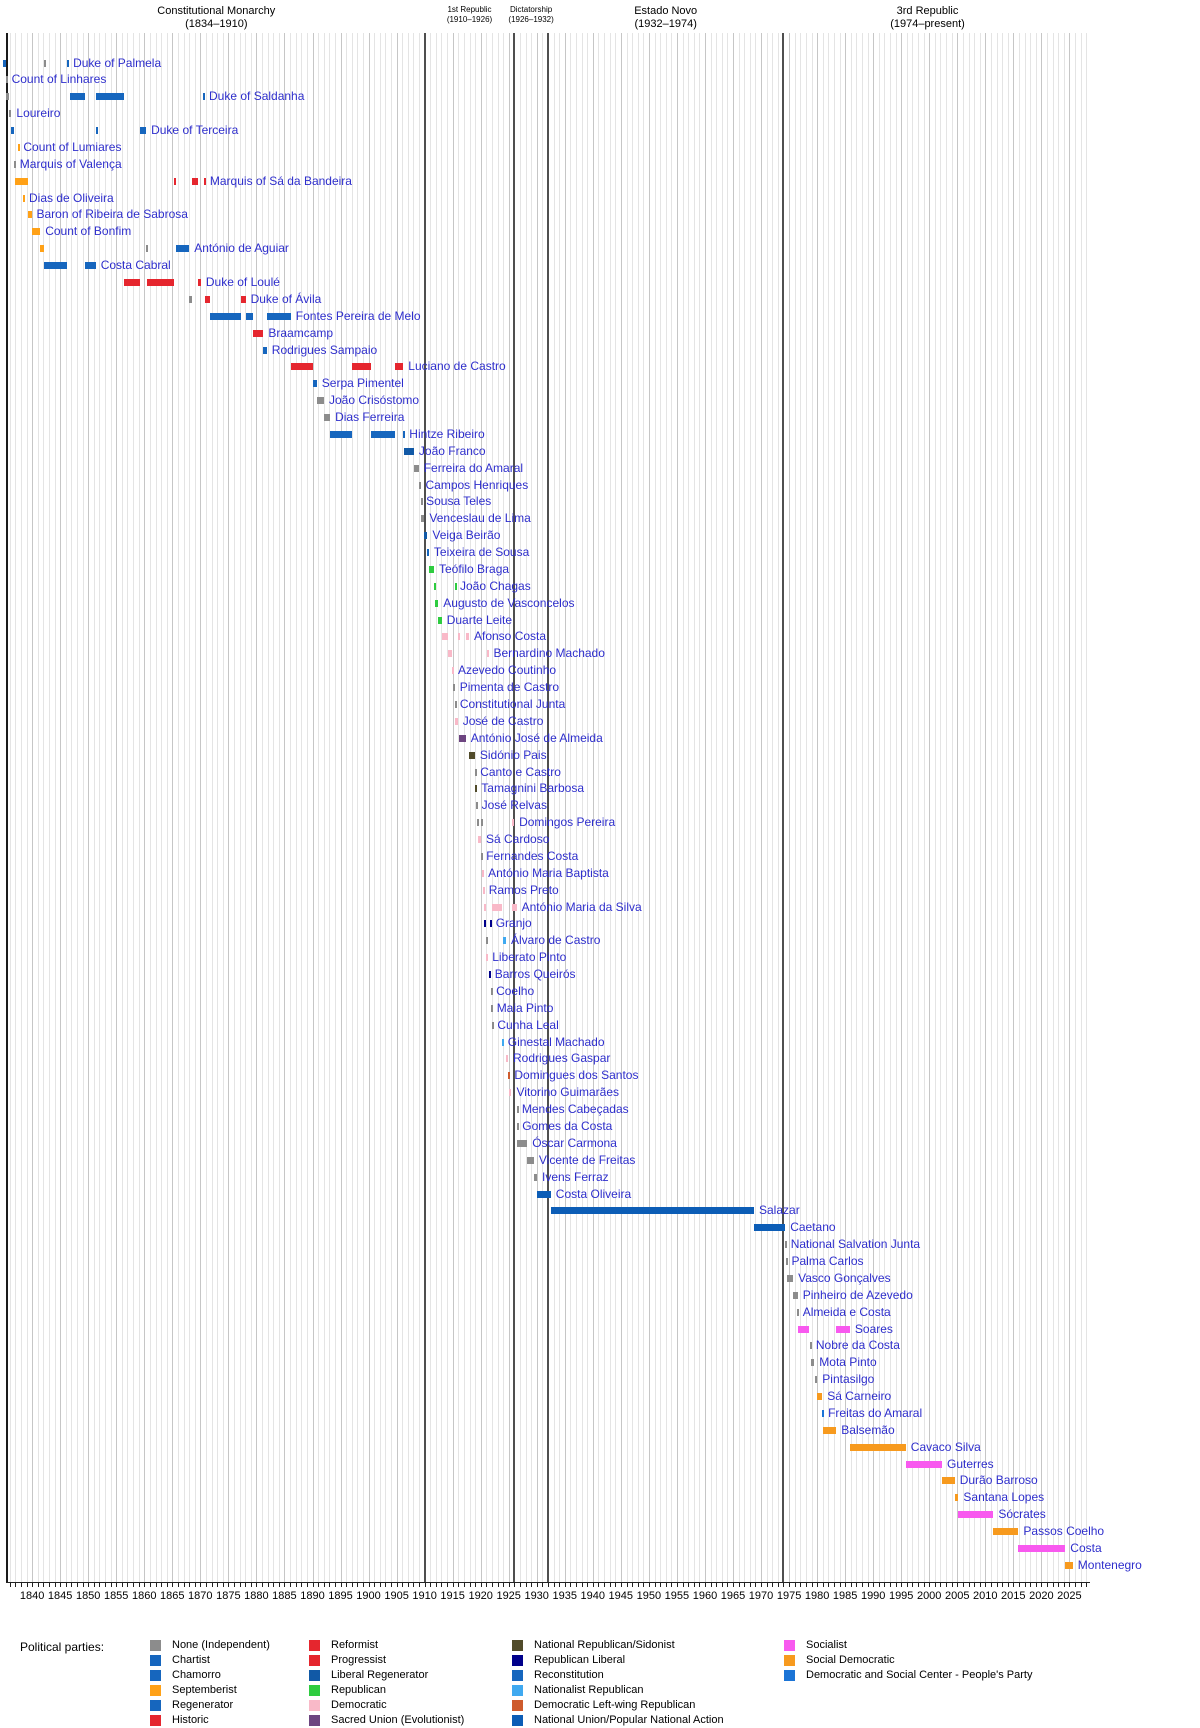 Image resolution: width=1200 pixels, height=1728 pixels. I want to click on pm-name-label: Serpa Pimentel, so click(362, 383).